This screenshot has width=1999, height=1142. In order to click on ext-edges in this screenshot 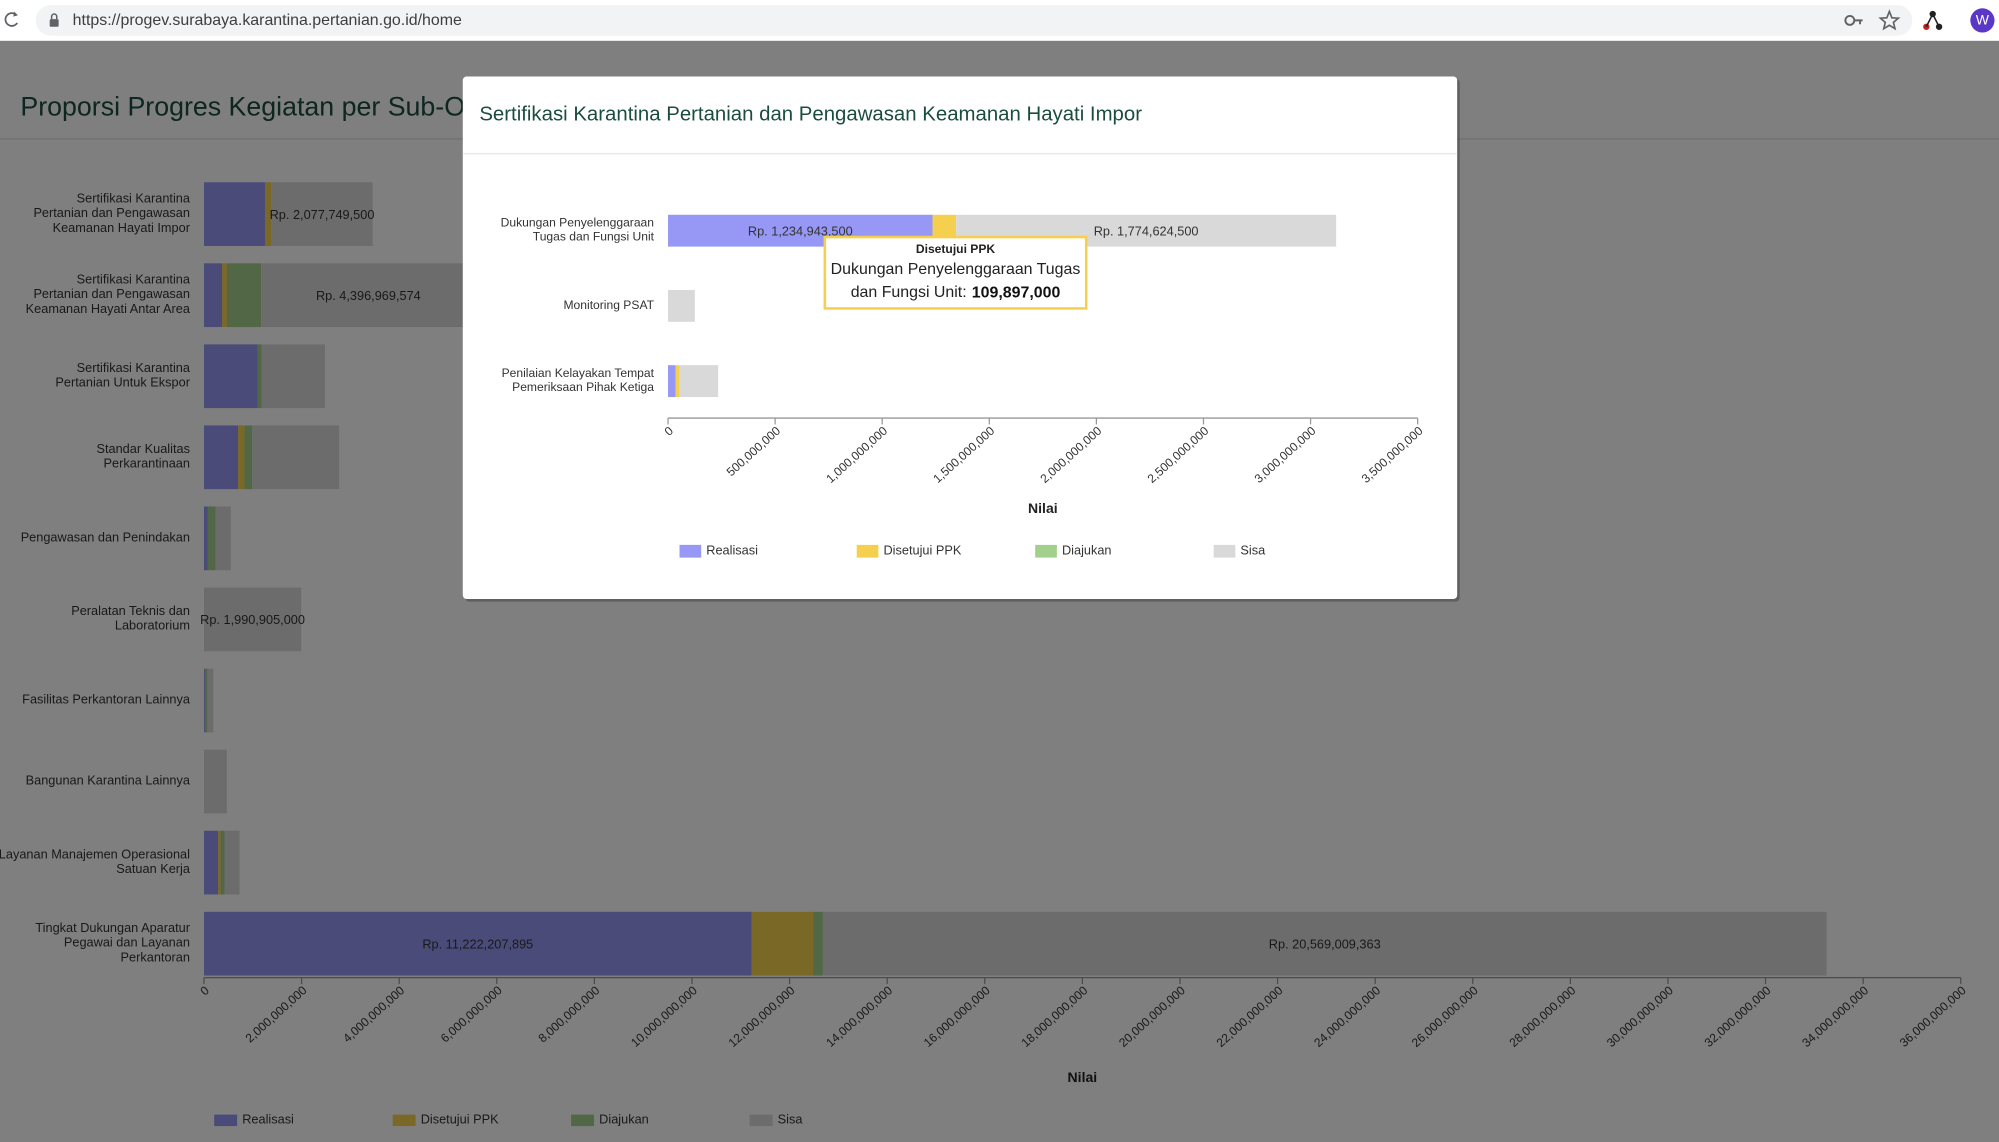, I will do `click(1932, 20)`.